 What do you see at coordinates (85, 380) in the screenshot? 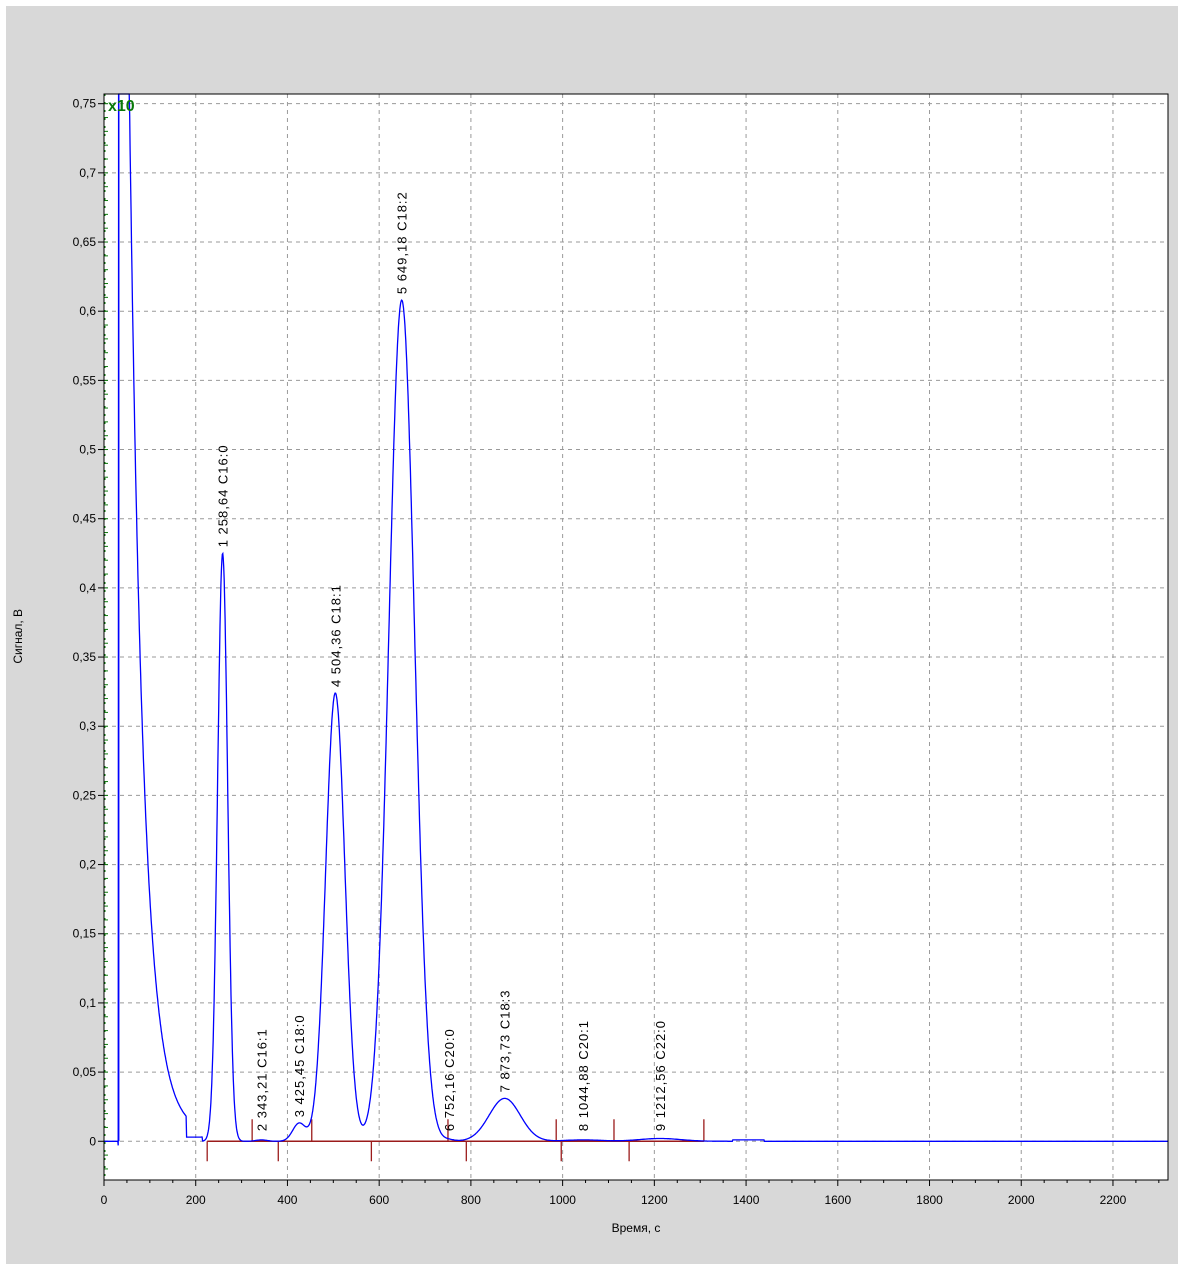
I see `y-tick-label: 0,55` at bounding box center [85, 380].